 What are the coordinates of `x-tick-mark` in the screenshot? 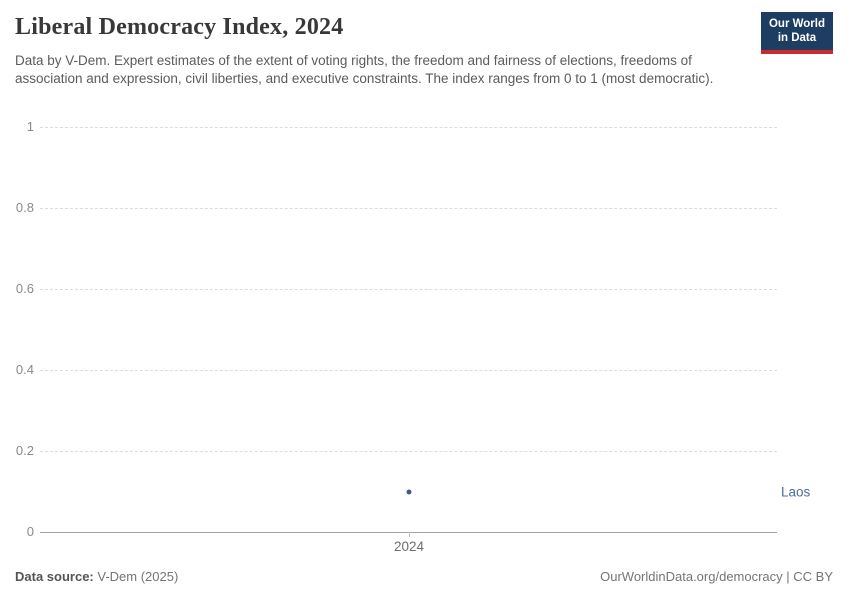 It's located at (409, 534).